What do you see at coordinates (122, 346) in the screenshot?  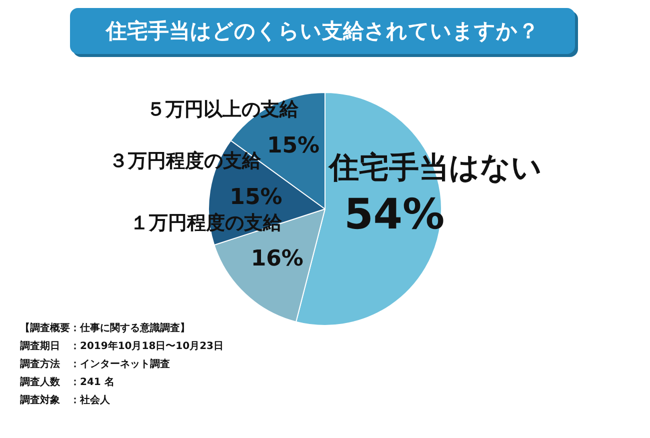 I see `text: 調査期日 ：2019年10月18日〜10月23日` at bounding box center [122, 346].